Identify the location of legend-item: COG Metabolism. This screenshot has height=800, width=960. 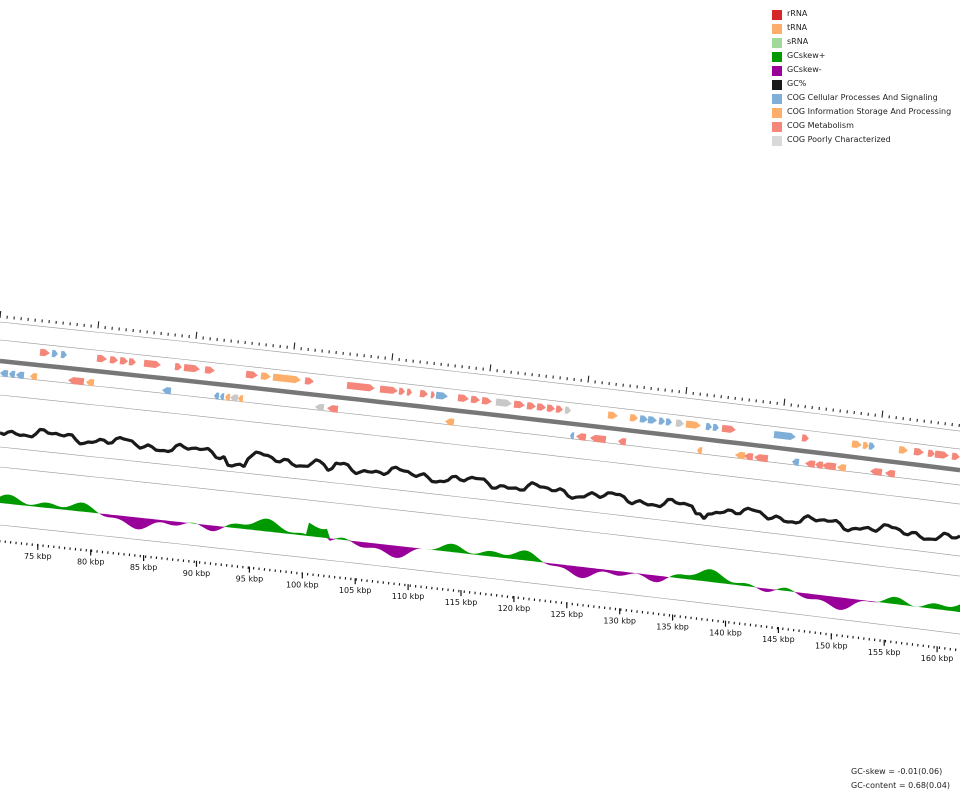
(866, 127).